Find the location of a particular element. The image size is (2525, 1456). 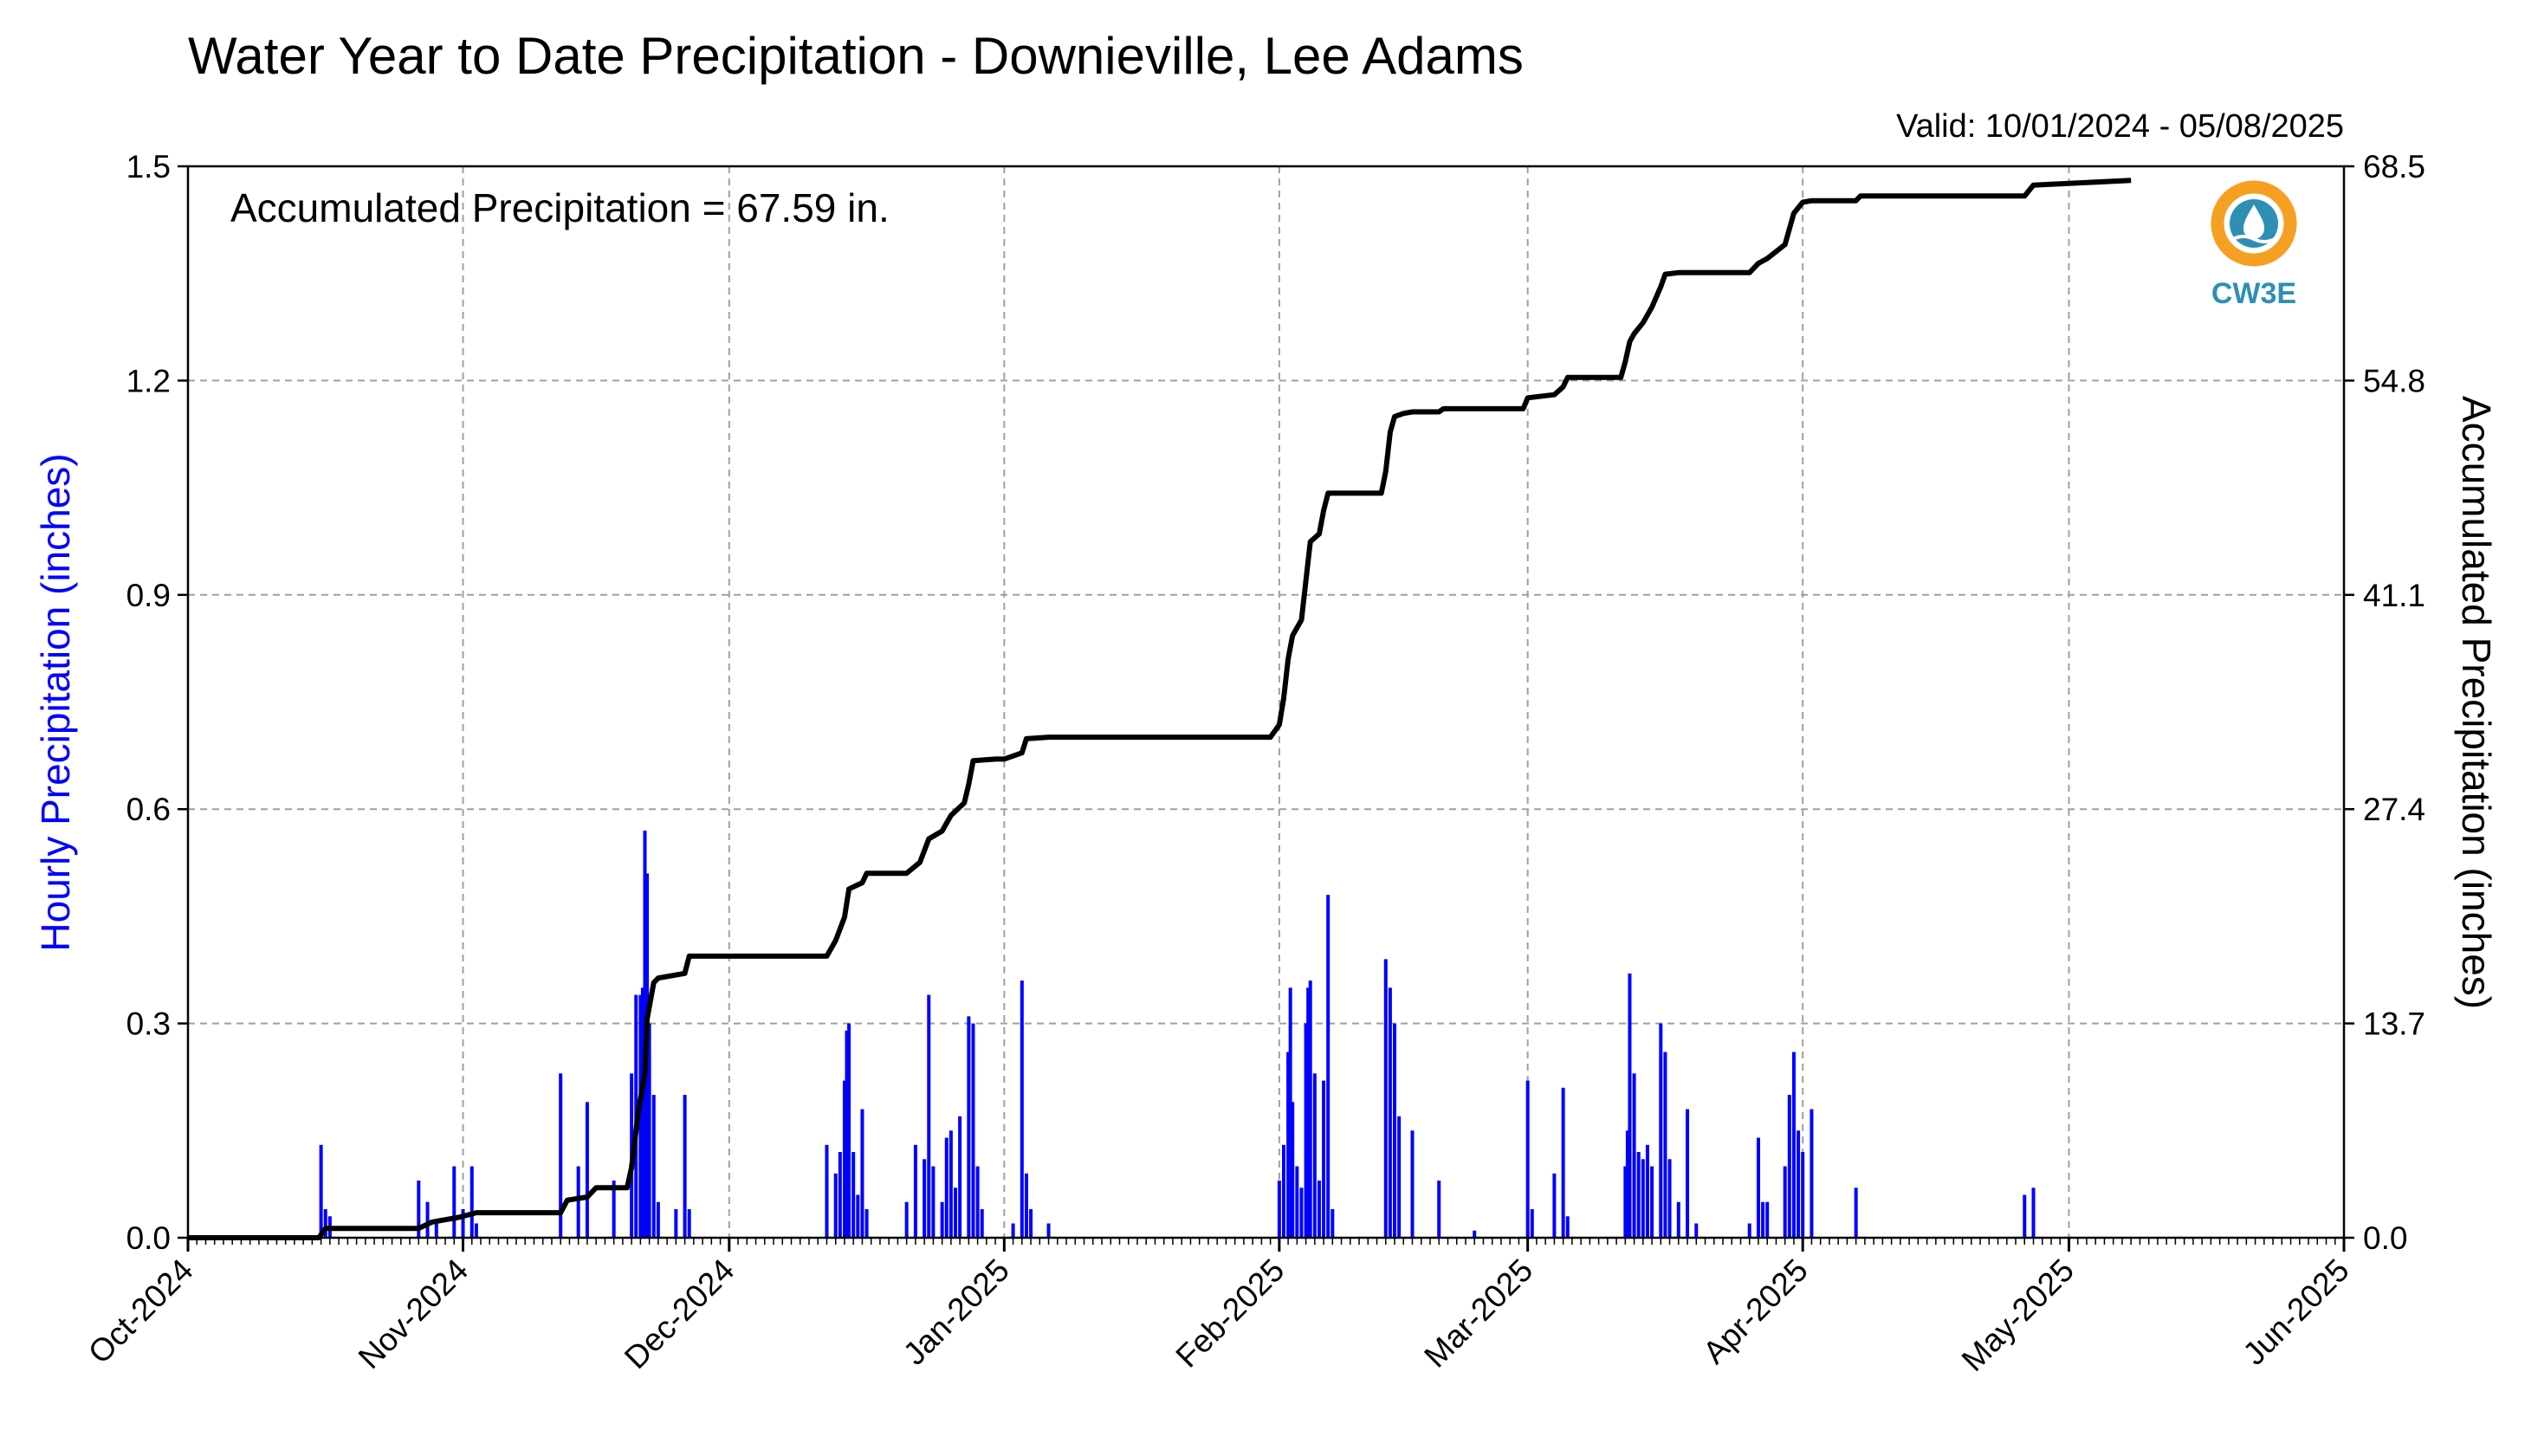

y-right-tick-label: 13.7 is located at coordinates (2394, 1024).